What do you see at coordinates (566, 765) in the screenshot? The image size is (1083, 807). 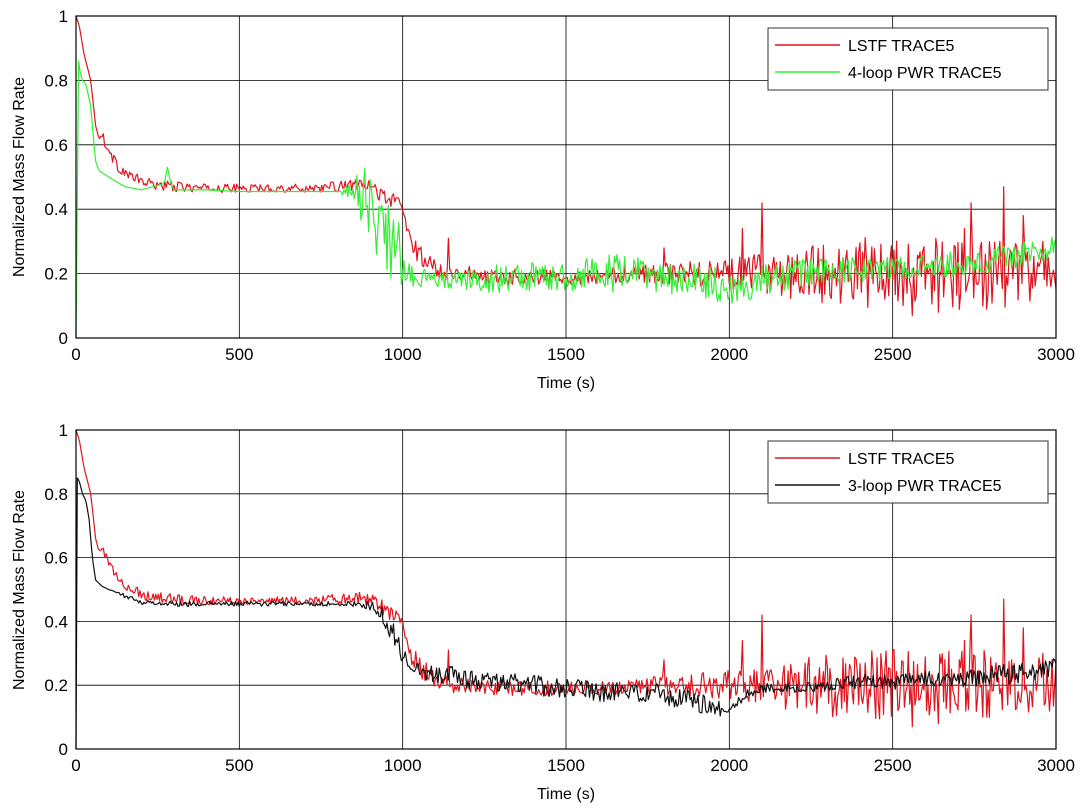 I see `bottom-x-tick-label: 1500` at bounding box center [566, 765].